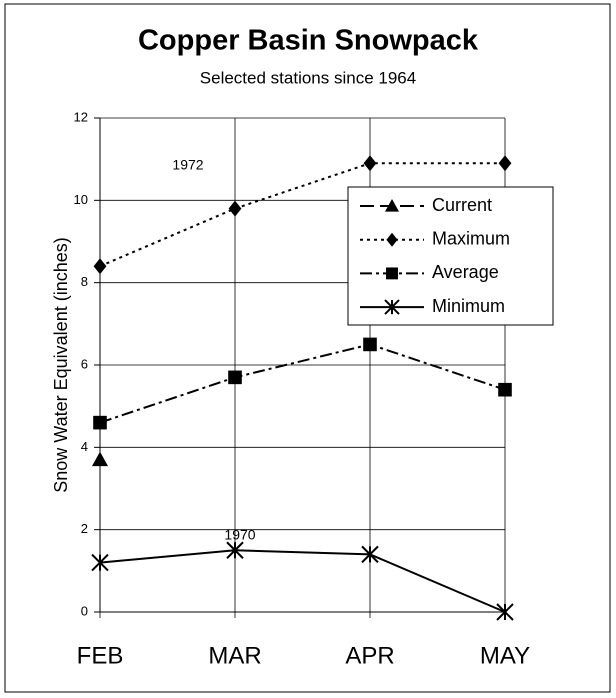 Image resolution: width=616 pixels, height=698 pixels. What do you see at coordinates (81, 116) in the screenshot?
I see `y-tick-label: 12` at bounding box center [81, 116].